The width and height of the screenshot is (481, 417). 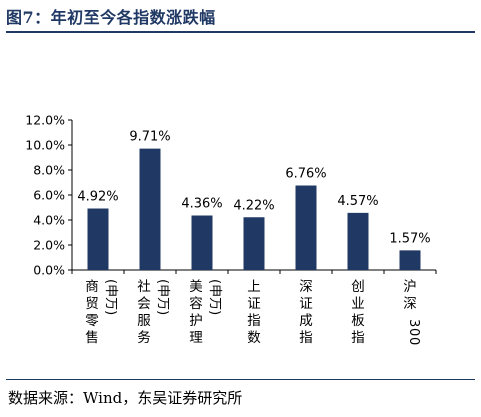 What do you see at coordinates (201, 204) in the screenshot?
I see `data-label: 4.36%` at bounding box center [201, 204].